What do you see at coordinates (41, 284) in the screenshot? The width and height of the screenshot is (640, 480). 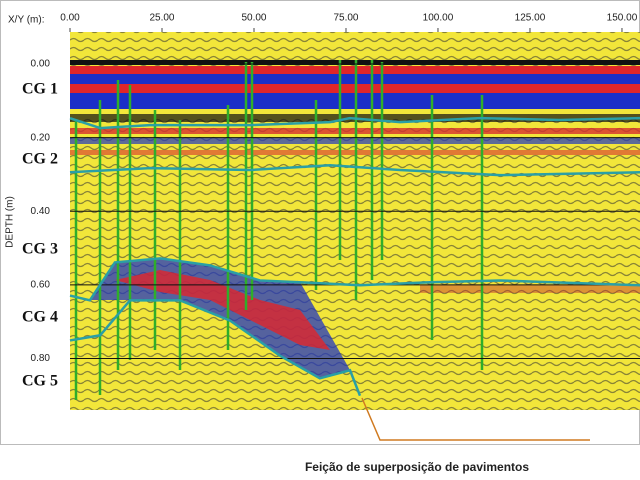 I see `y-tick-label: 0.60` at bounding box center [41, 284].